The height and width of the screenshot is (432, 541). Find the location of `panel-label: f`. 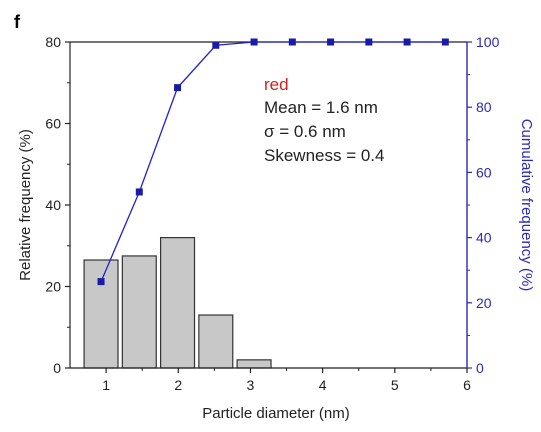

panel-label: f is located at coordinates (17, 22).